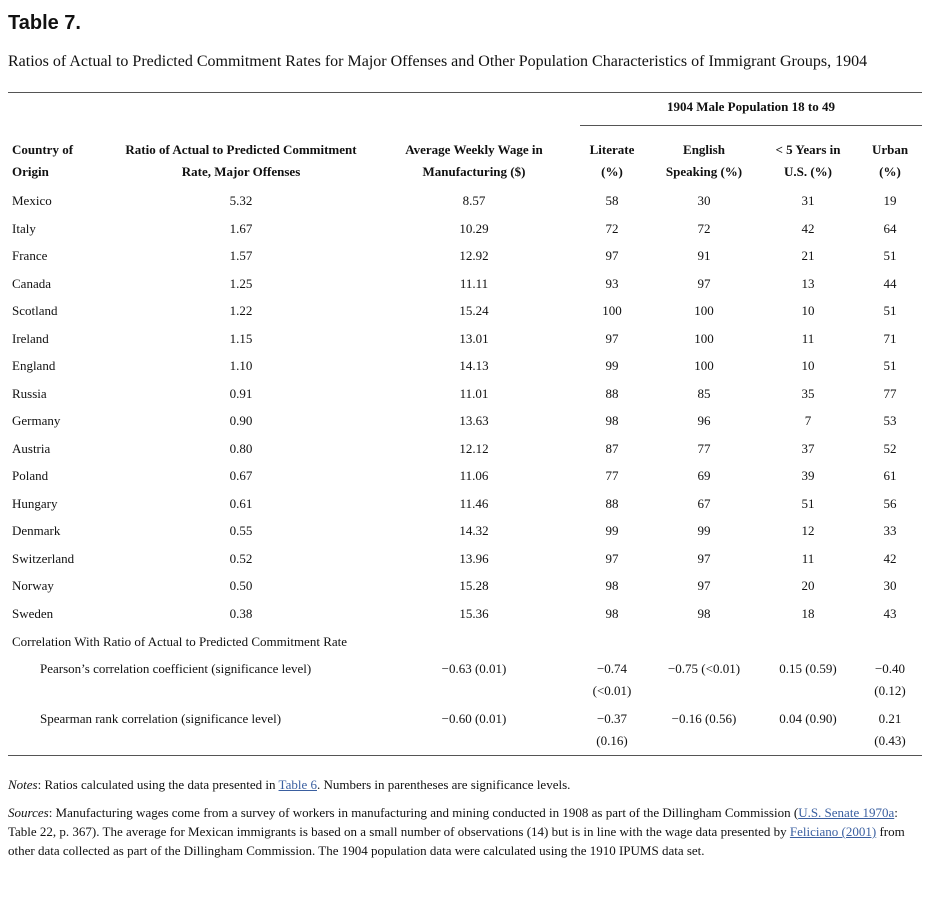 Image resolution: width=931 pixels, height=918 pixels. I want to click on table-cell: 0.61, so click(241, 503).